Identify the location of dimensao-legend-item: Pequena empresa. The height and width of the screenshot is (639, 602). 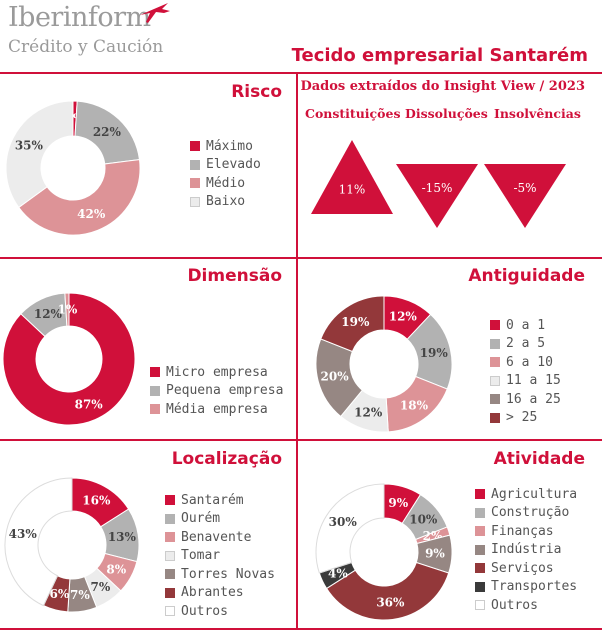
(216, 391).